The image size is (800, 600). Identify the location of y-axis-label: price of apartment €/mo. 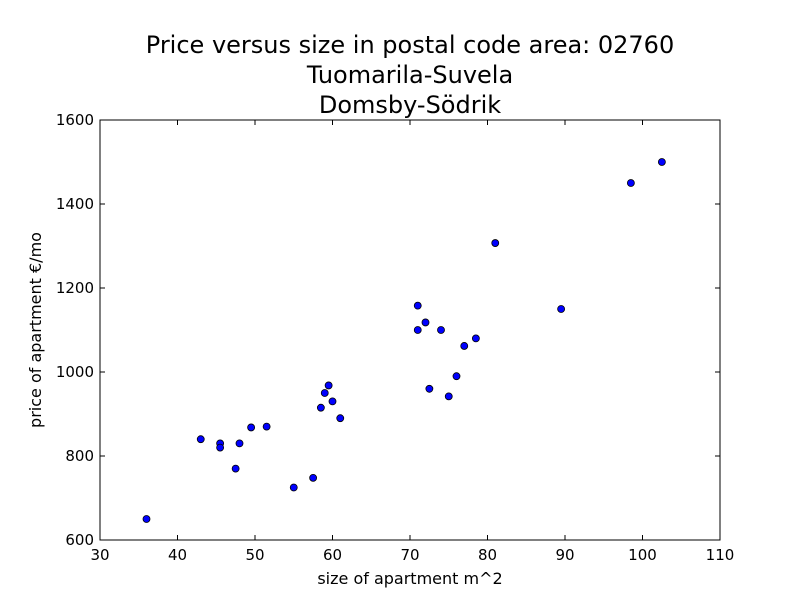
(35, 330).